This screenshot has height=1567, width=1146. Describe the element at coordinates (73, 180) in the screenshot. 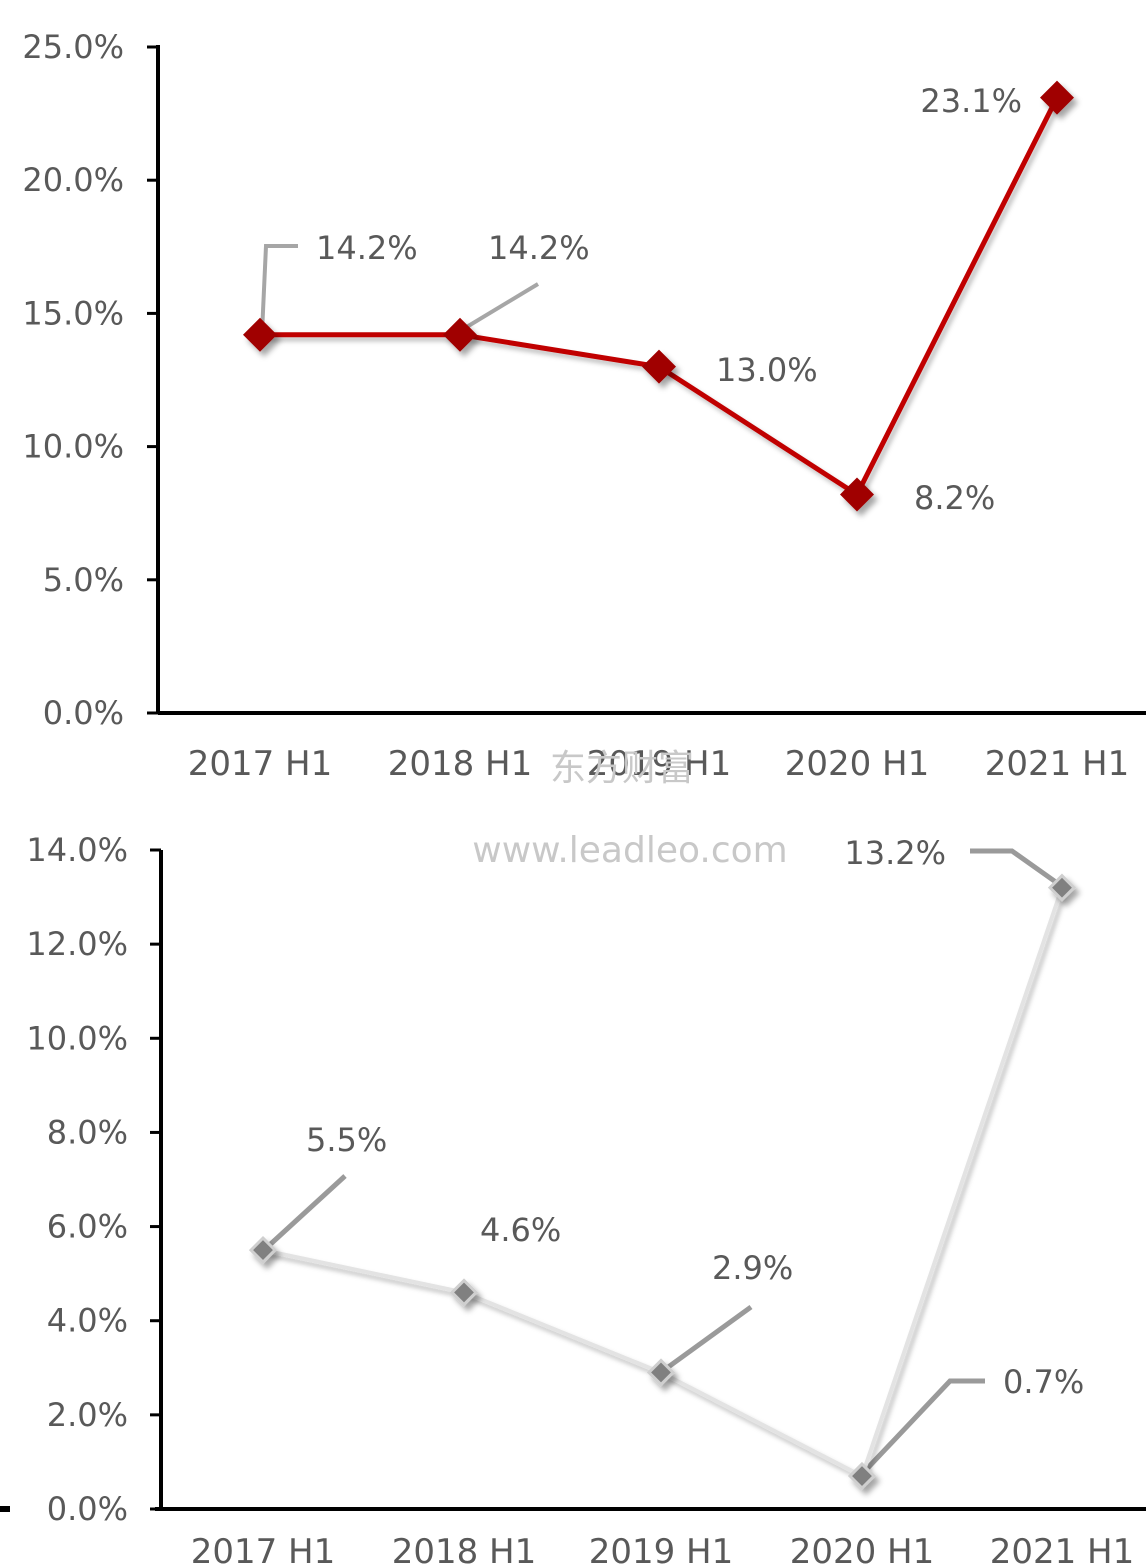

I see `y-tick-label: 20.0%` at that location.